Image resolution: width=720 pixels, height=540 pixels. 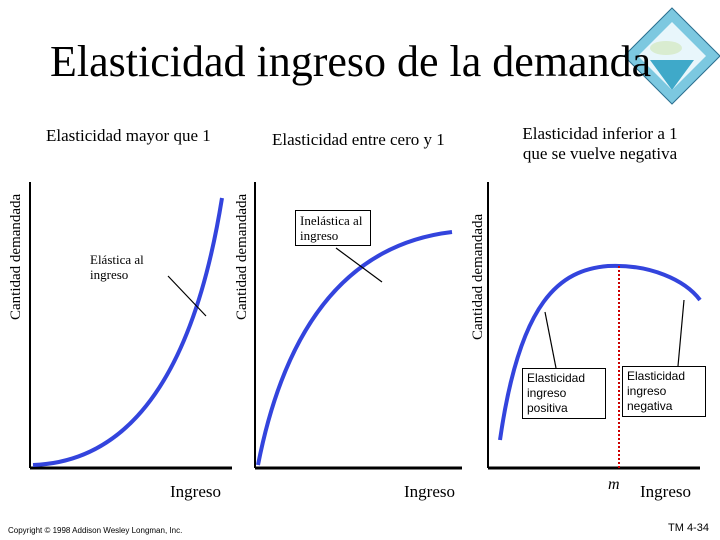 What do you see at coordinates (478, 276) in the screenshot?
I see `panel3-y-axis-label: Cantidad demandada` at bounding box center [478, 276].